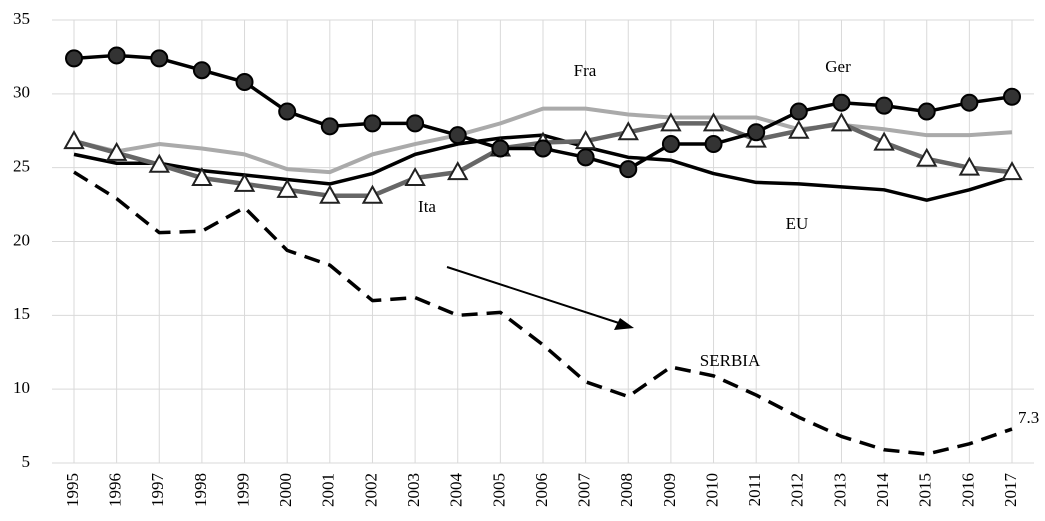 This screenshot has height=521, width=1045. Describe the element at coordinates (157, 490) in the screenshot. I see `x-tick-label: 1997` at that location.